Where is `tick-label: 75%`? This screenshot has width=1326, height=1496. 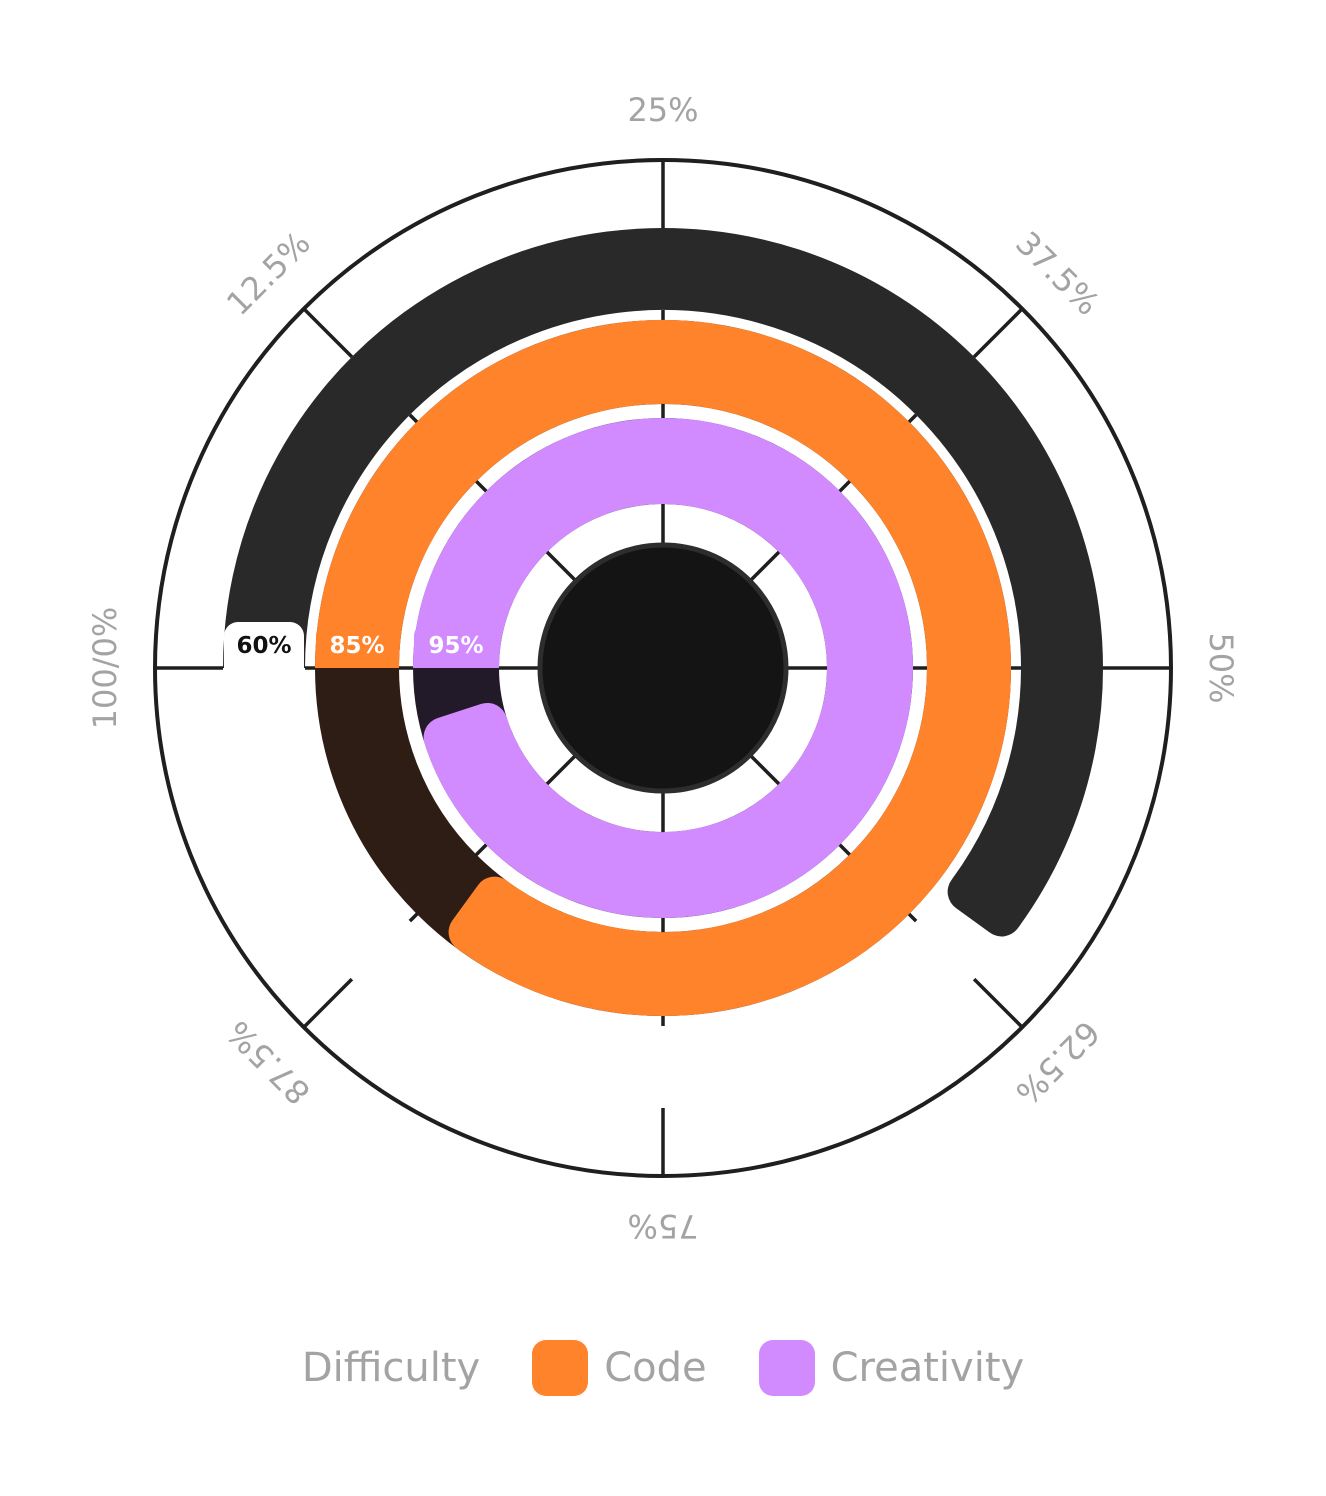
tick-label: 75% is located at coordinates (662, 1226).